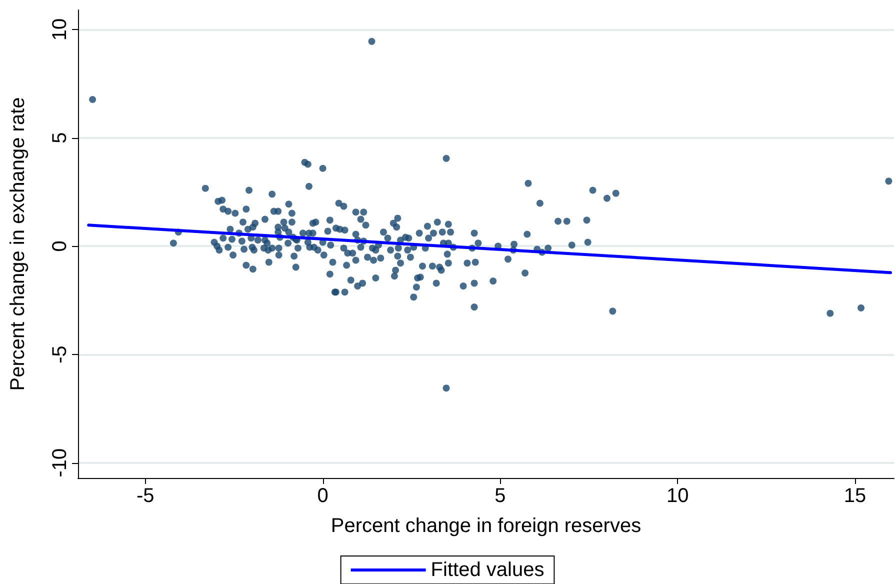  What do you see at coordinates (487, 570) in the screenshot?
I see `legend-label: Fitted values` at bounding box center [487, 570].